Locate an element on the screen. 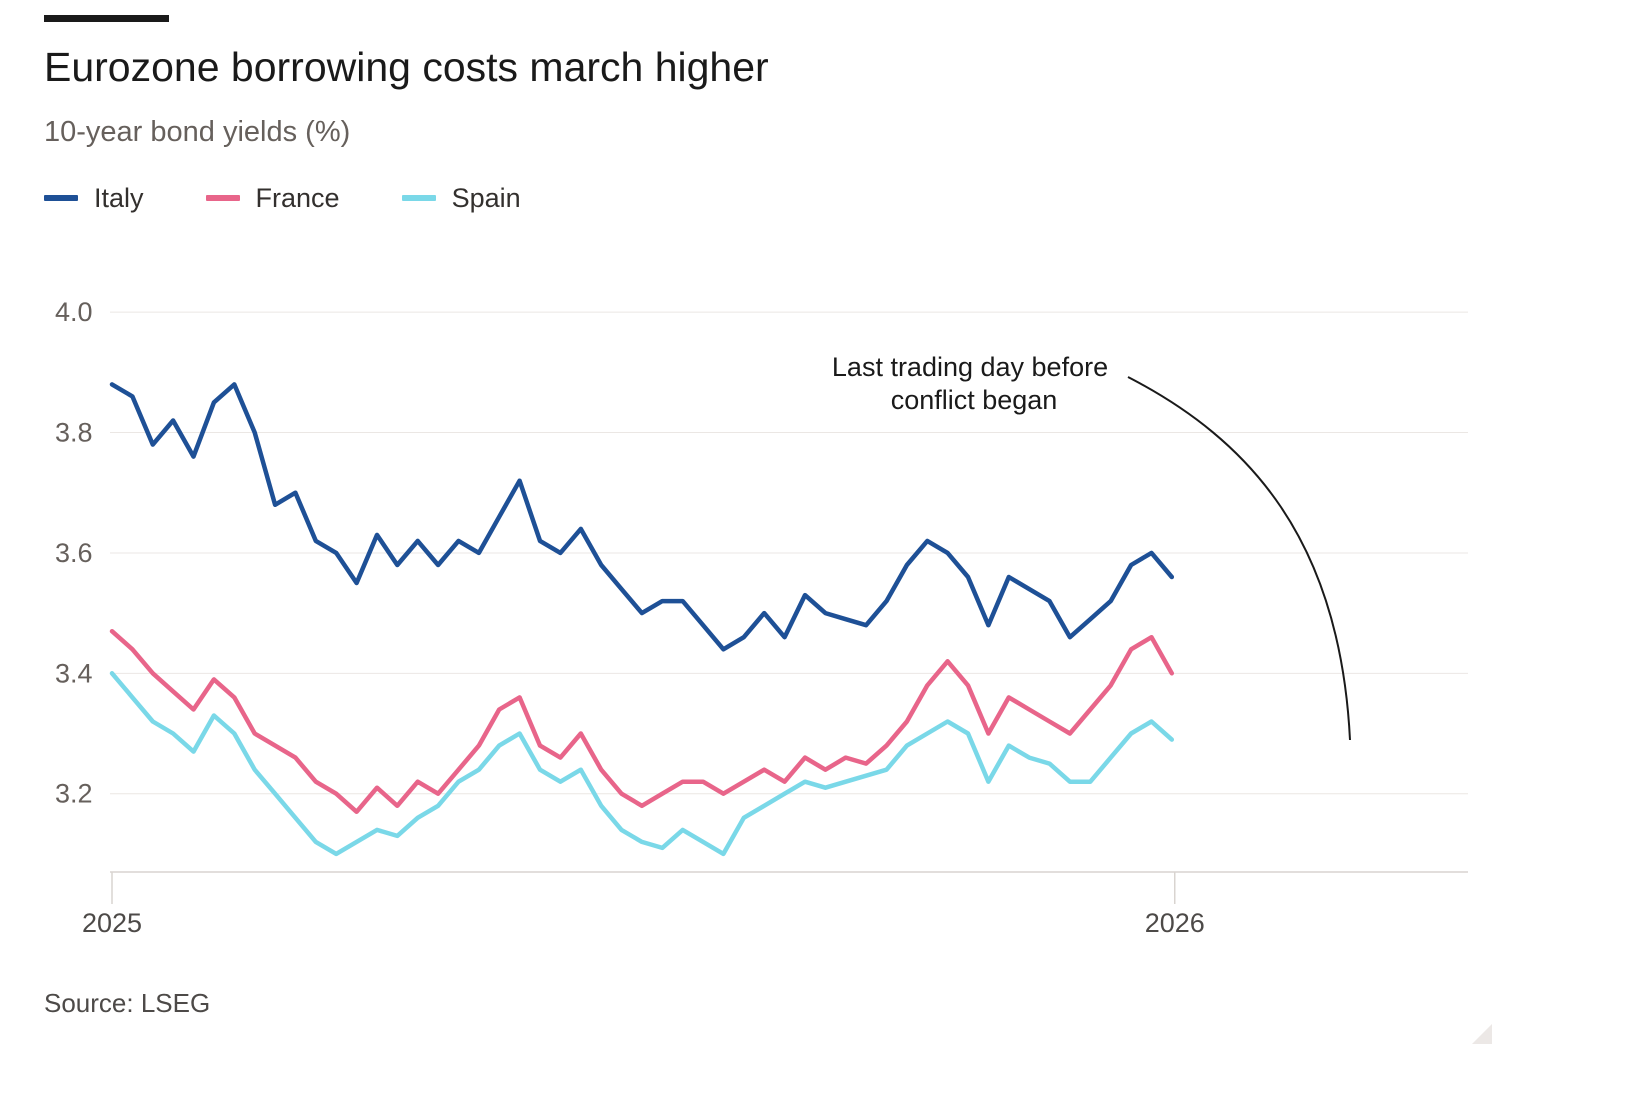 The width and height of the screenshot is (1642, 1094). corner-mark is located at coordinates (1482, 1034).